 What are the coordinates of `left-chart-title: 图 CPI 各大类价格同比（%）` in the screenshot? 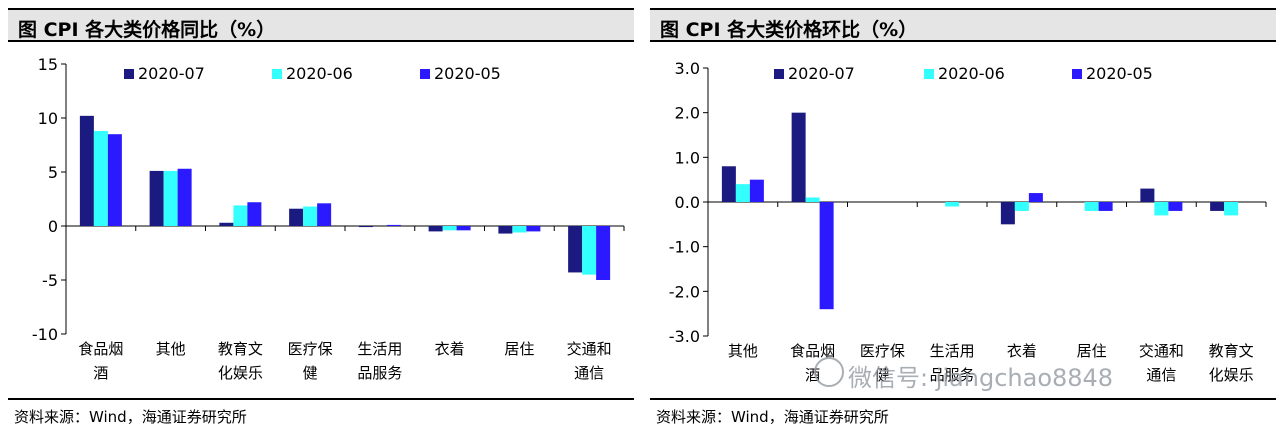 It's located at (147, 30).